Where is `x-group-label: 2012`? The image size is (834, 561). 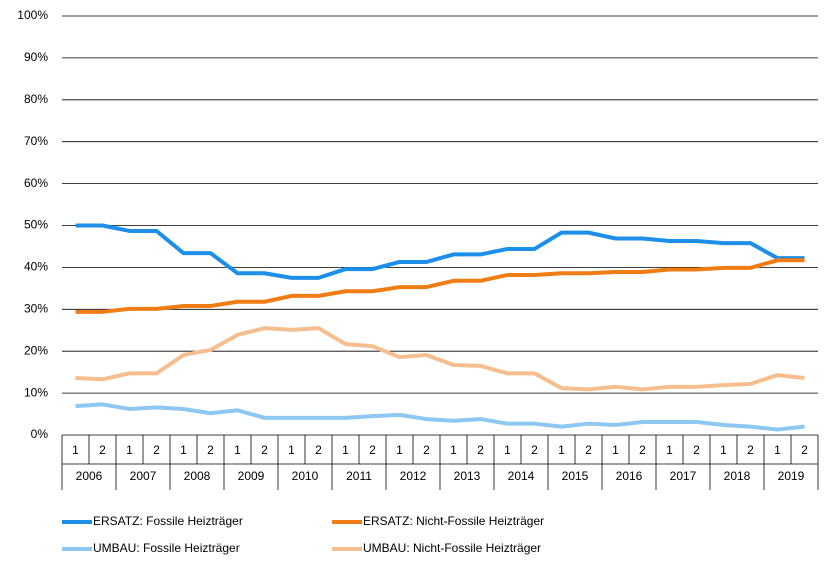 x-group-label: 2012 is located at coordinates (413, 476).